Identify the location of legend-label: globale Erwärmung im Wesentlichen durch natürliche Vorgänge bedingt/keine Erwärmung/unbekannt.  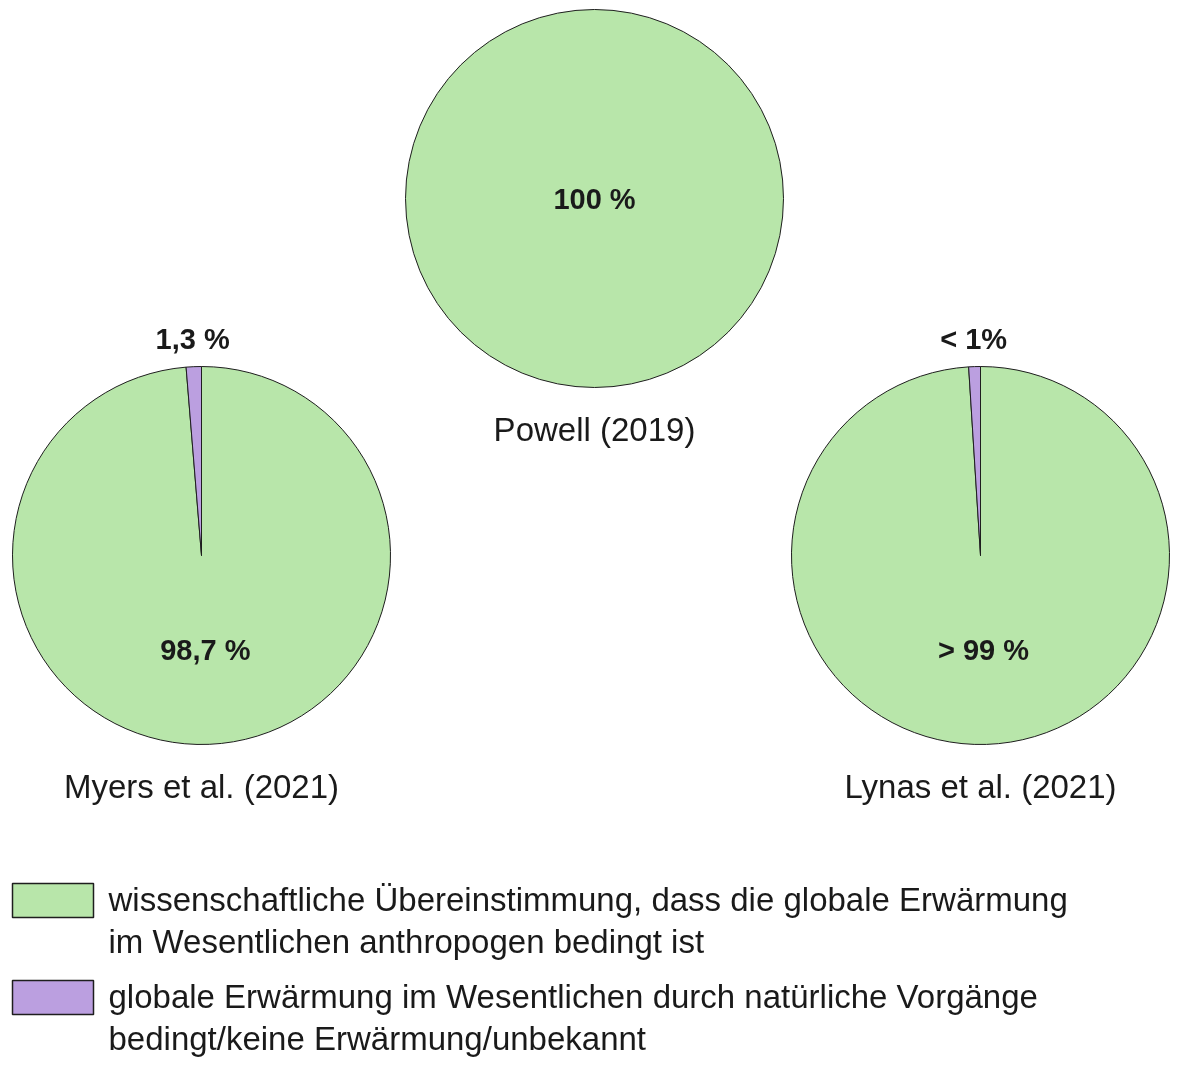
(573, 1017).